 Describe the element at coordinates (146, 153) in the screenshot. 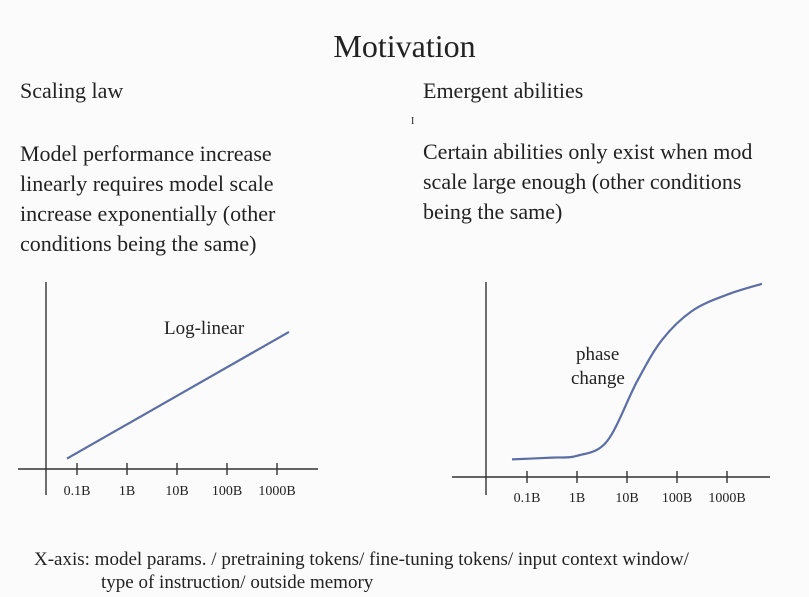

I see `scaling-law-text-line-1: Model performance increase` at that location.